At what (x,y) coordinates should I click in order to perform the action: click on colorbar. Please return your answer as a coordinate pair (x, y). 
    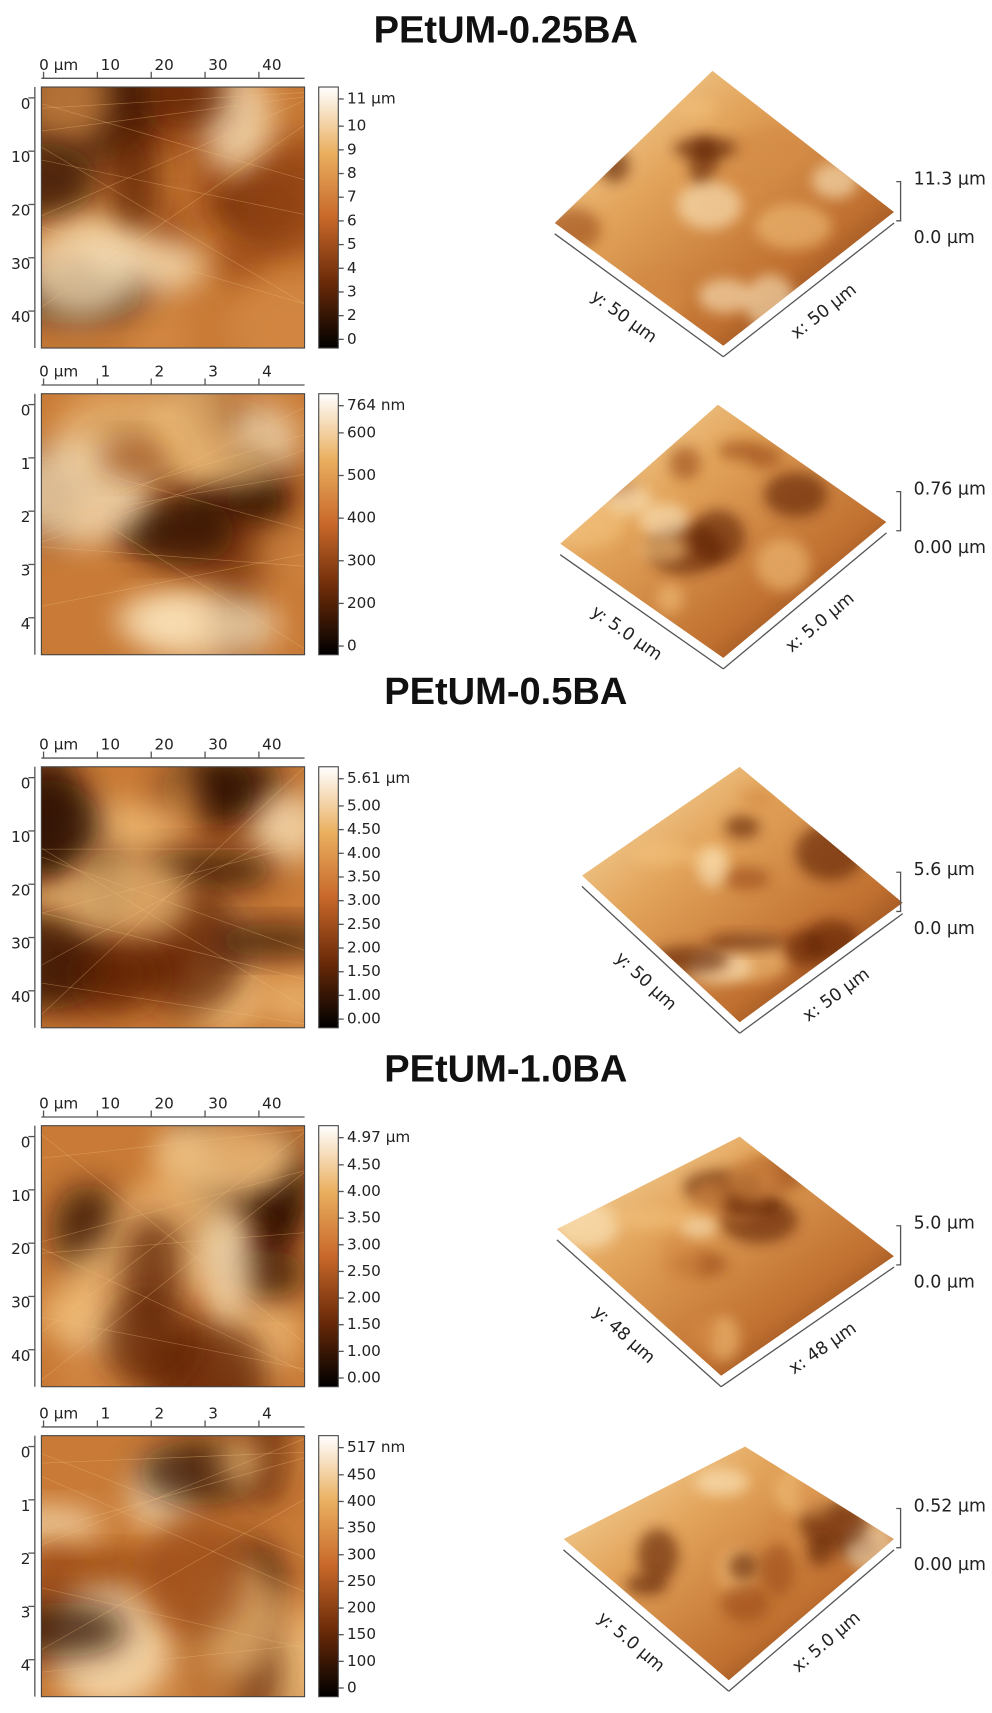
    Looking at the image, I should click on (328, 1256).